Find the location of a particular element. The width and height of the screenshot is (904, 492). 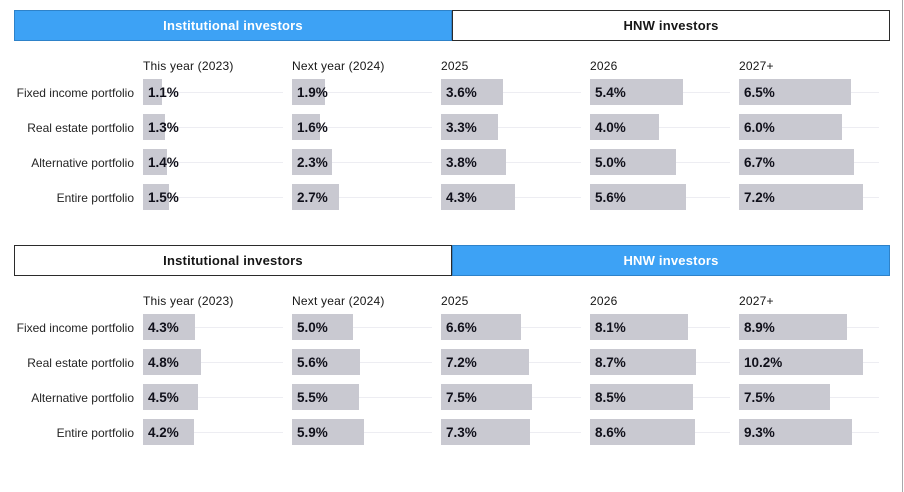

value-label: 9.3% is located at coordinates (759, 432).